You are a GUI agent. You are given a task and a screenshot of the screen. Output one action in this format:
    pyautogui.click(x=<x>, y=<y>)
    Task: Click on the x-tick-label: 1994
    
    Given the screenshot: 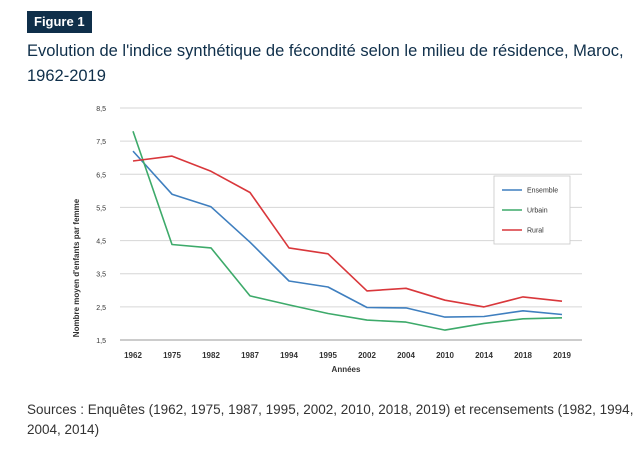 What is the action you would take?
    pyautogui.click(x=289, y=355)
    